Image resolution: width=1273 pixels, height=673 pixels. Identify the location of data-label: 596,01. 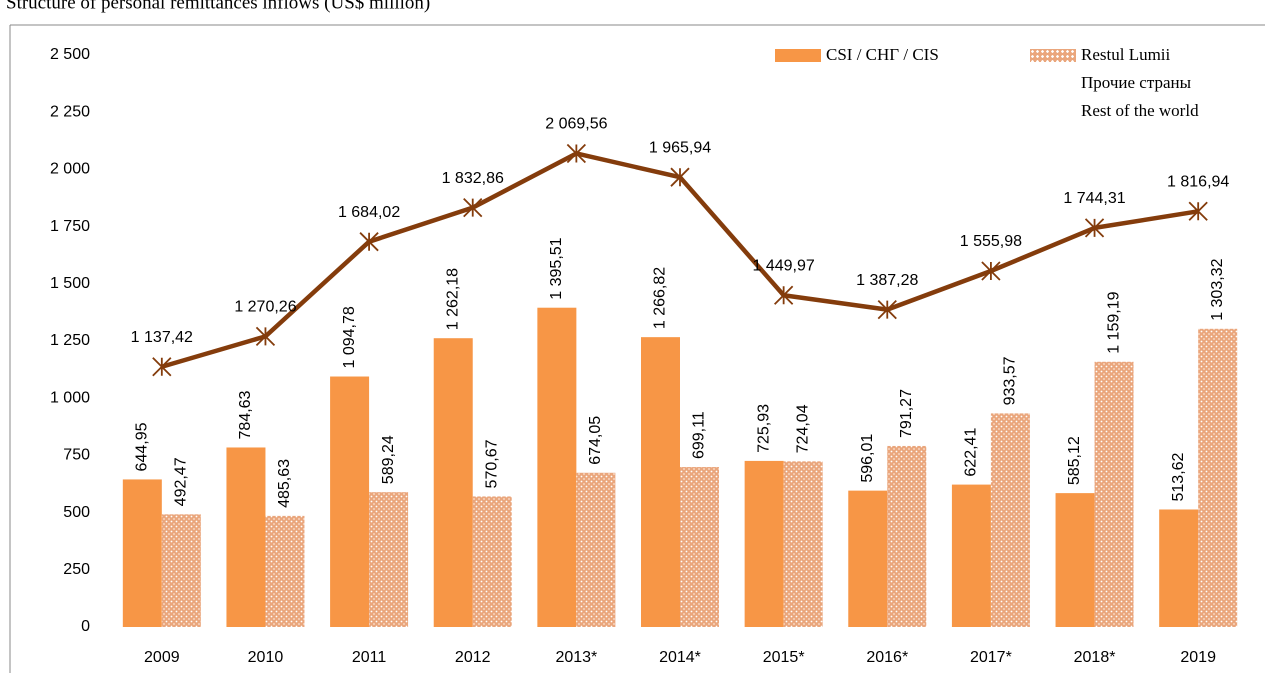
(867, 458).